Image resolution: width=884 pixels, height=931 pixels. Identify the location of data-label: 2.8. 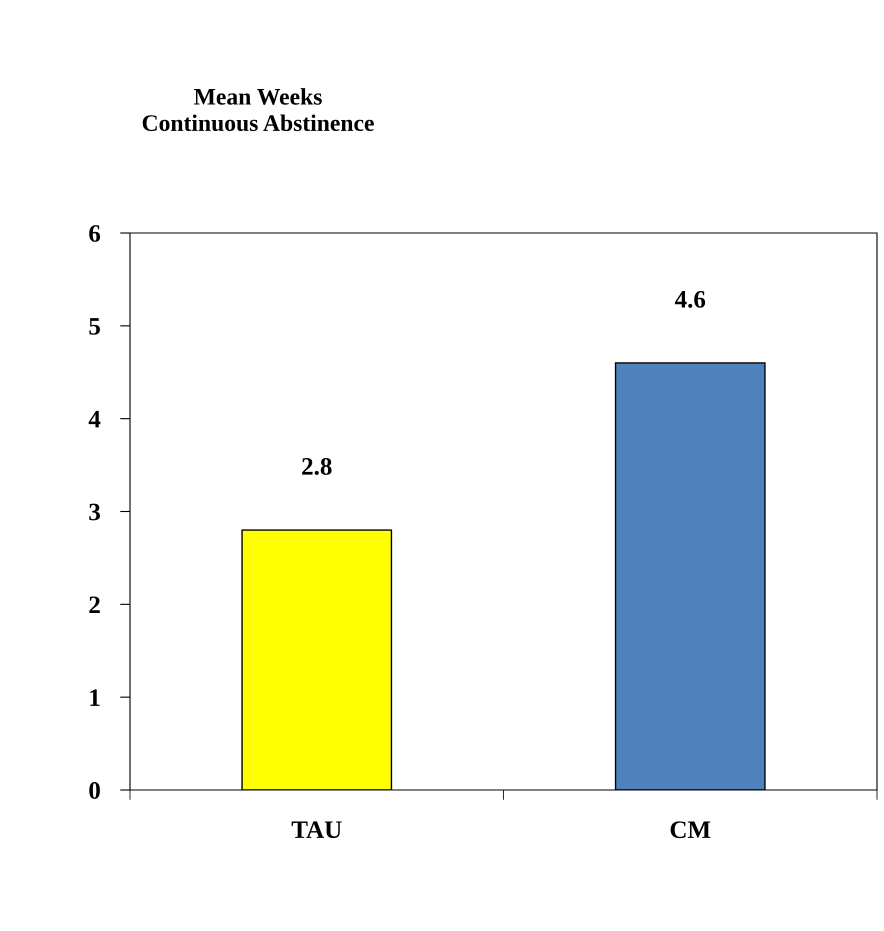
(317, 466).